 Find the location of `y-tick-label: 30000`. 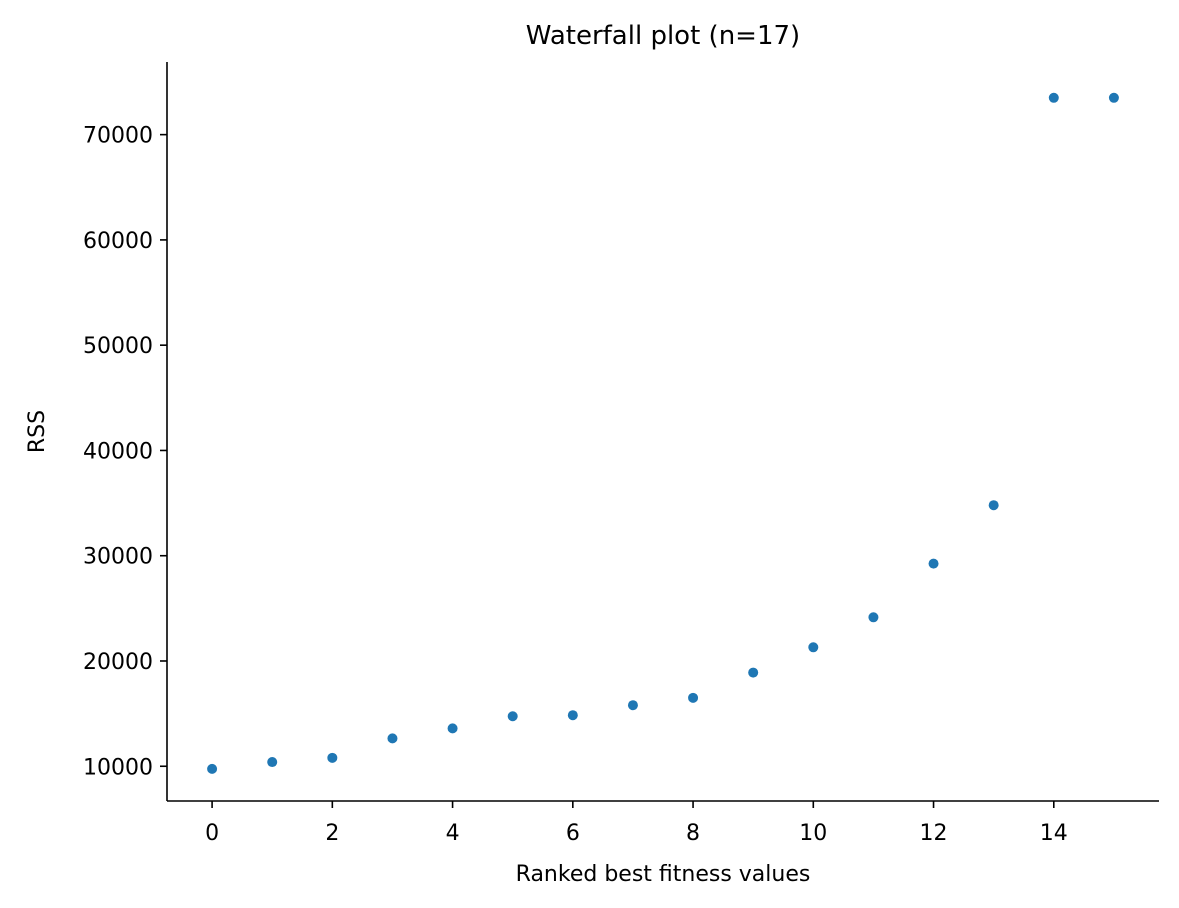

y-tick-label: 30000 is located at coordinates (118, 557).